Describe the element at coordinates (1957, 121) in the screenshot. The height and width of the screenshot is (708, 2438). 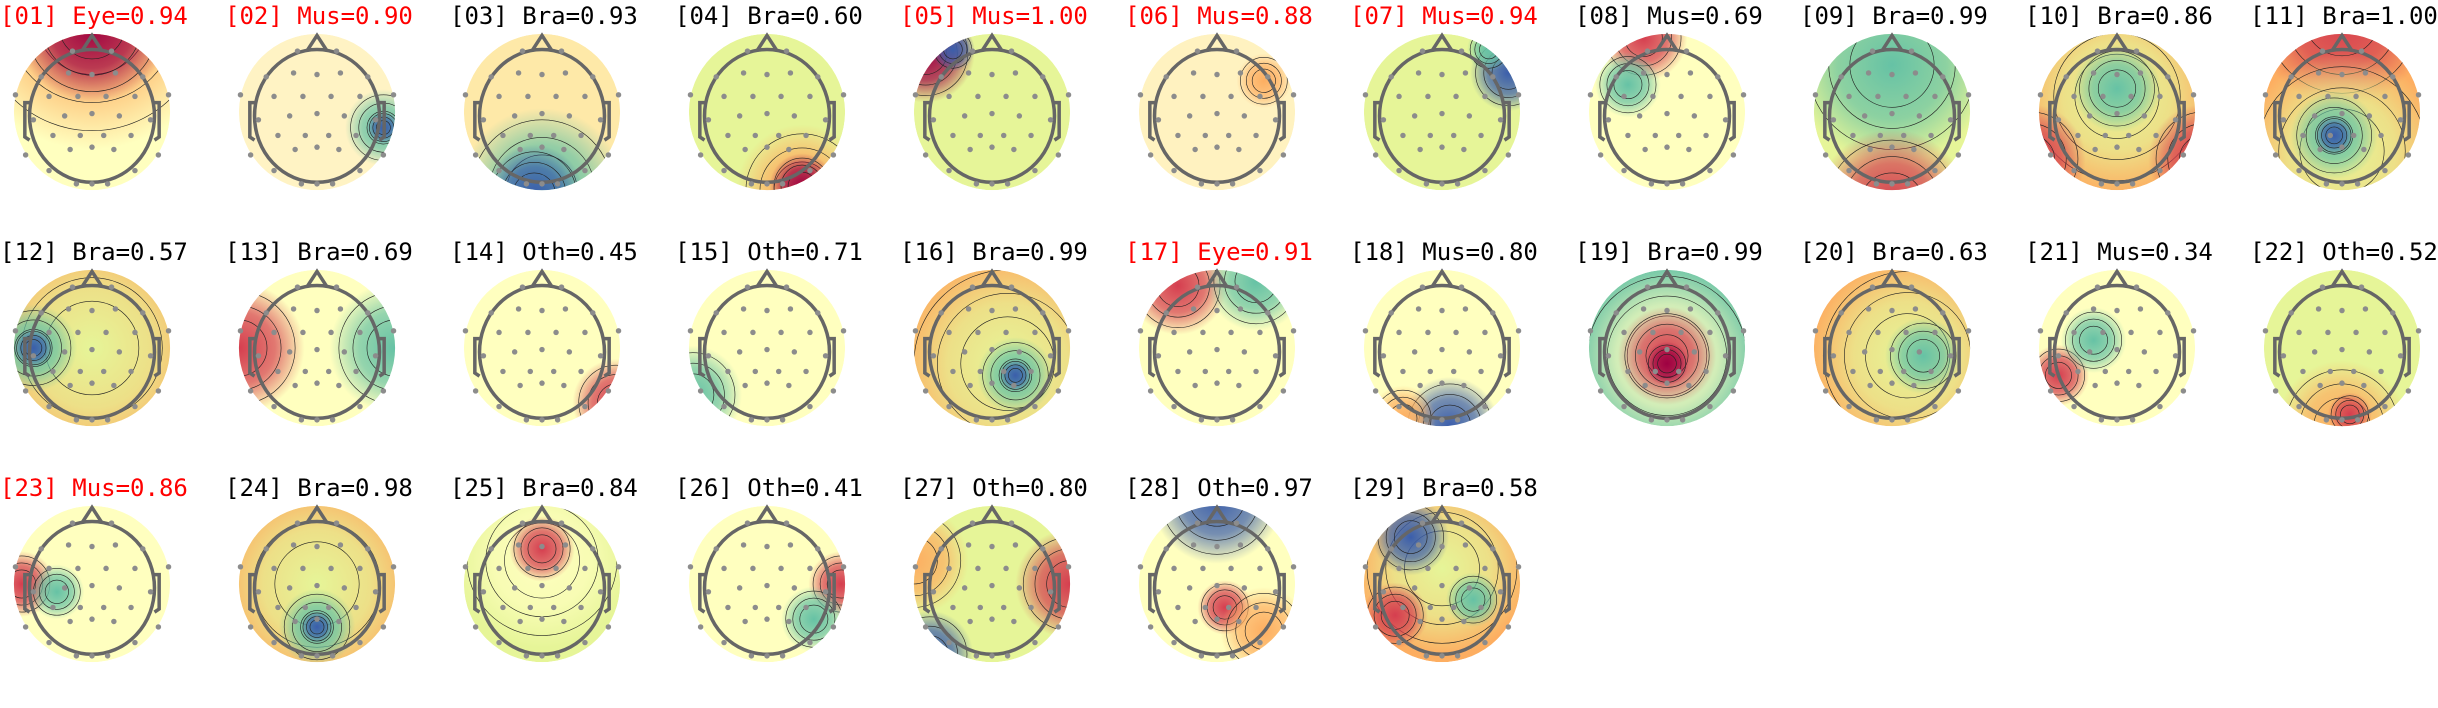
I see `right-ear-icon` at that location.